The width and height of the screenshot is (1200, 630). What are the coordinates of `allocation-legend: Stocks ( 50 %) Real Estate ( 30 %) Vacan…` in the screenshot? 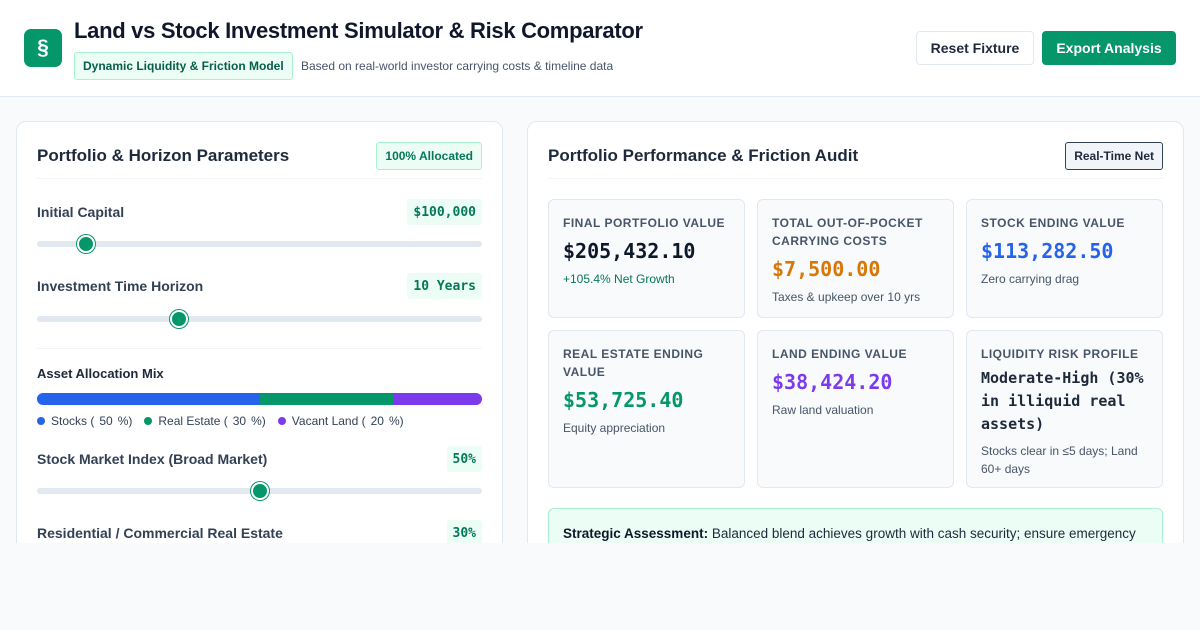 It's located at (220, 421).